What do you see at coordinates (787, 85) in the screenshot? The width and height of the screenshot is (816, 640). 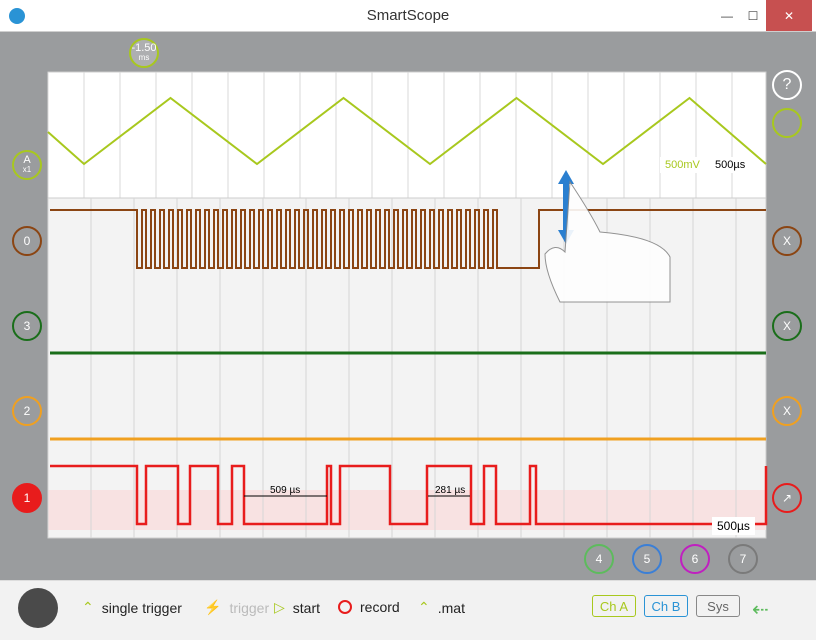 I see `help-button: ?` at bounding box center [787, 85].